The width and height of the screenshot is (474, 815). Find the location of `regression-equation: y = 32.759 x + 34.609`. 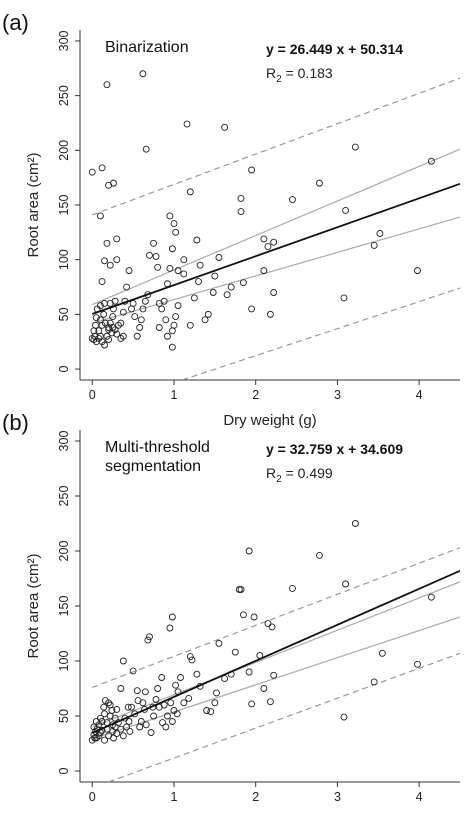

regression-equation: y = 32.759 x + 34.609 is located at coordinates (334, 449).